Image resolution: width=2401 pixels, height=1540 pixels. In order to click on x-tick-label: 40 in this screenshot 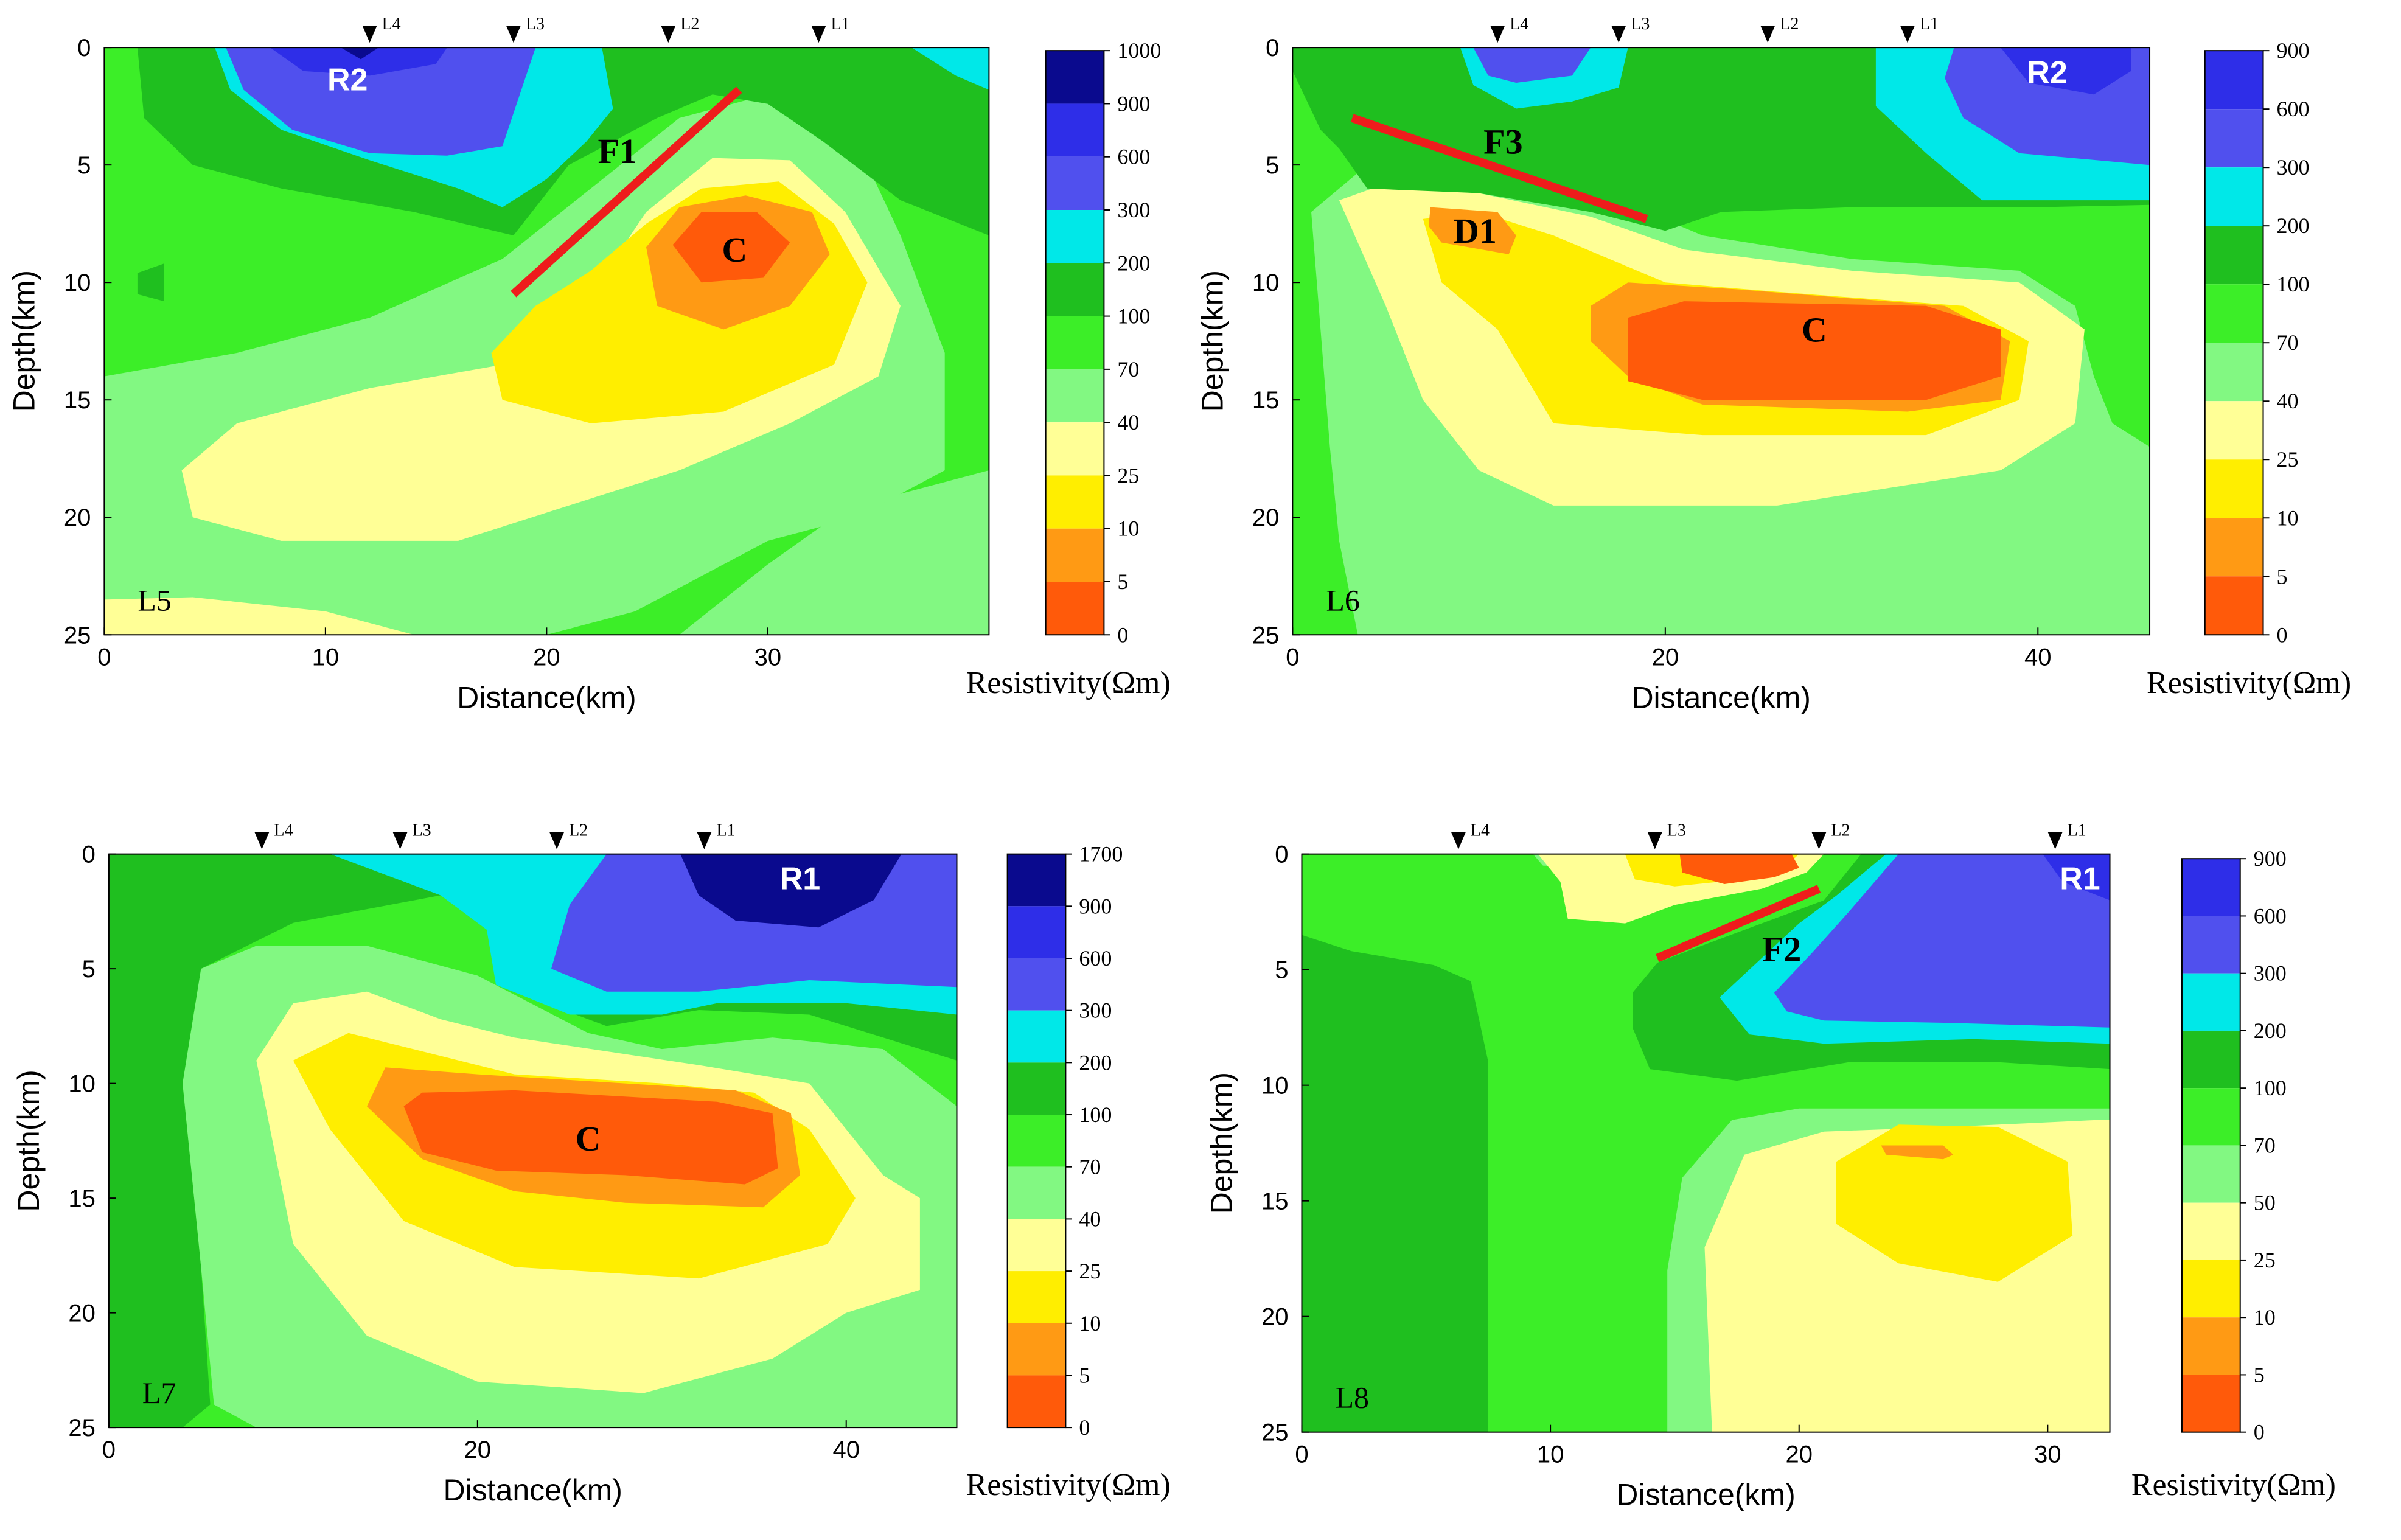, I will do `click(2038, 657)`.